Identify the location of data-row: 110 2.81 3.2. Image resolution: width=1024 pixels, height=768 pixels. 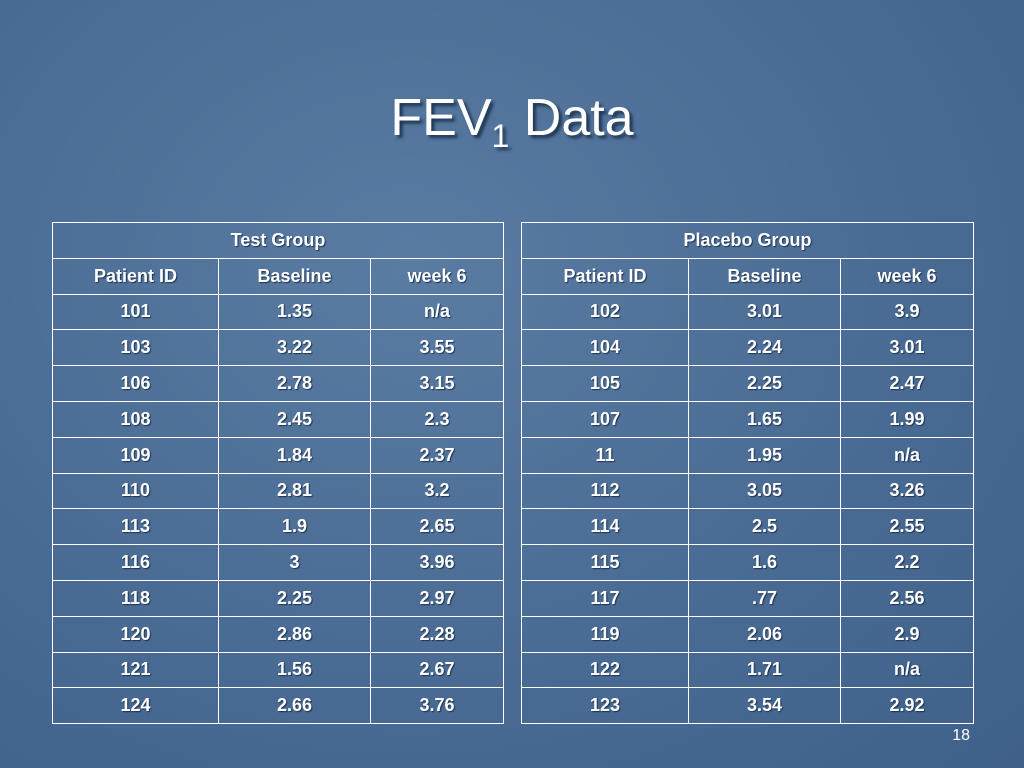
(278, 491).